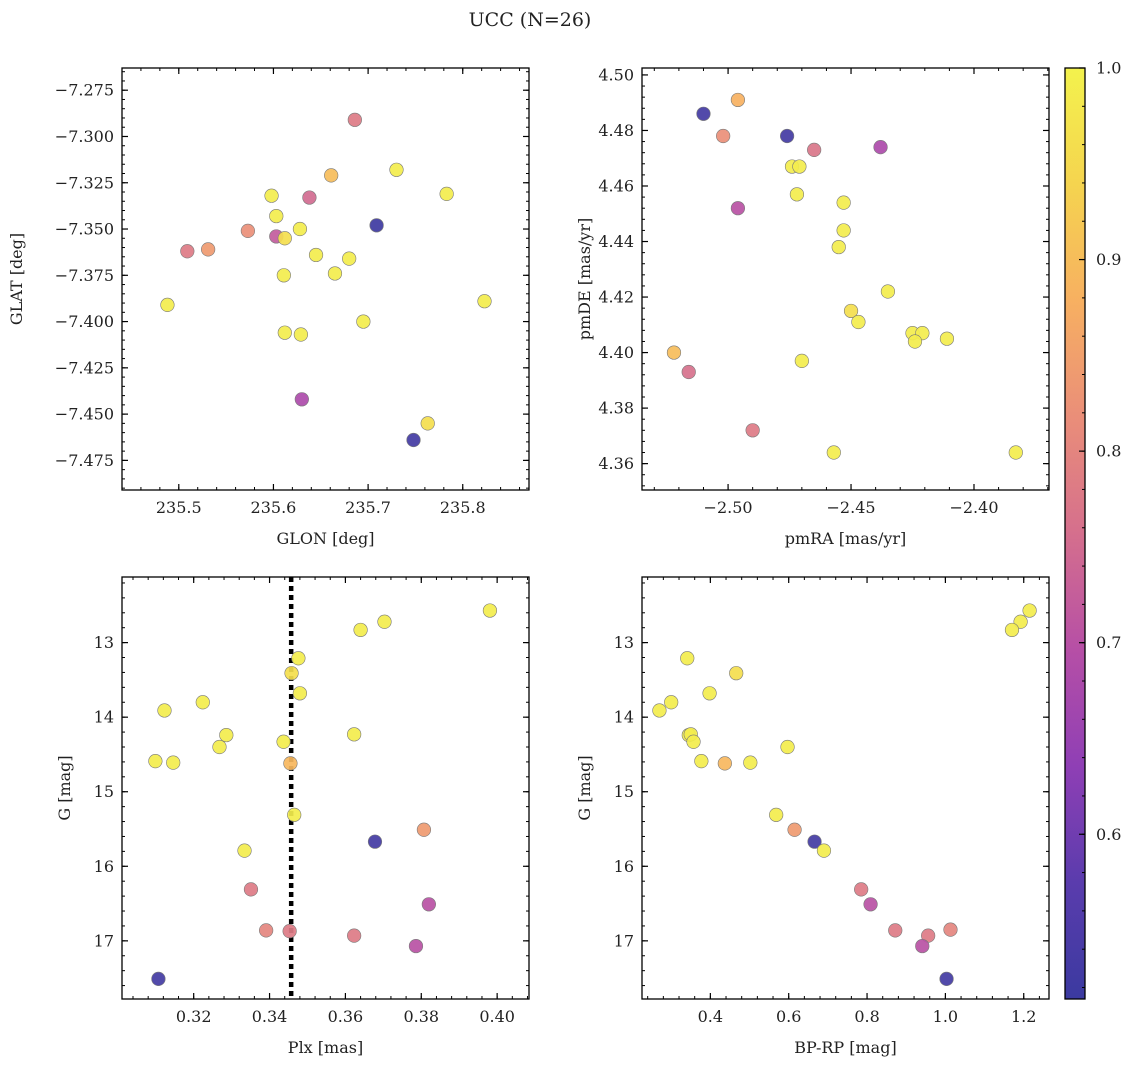 This screenshot has width=1136, height=1067. Describe the element at coordinates (616, 408) in the screenshot. I see `y-tick-label: 4.38` at that location.